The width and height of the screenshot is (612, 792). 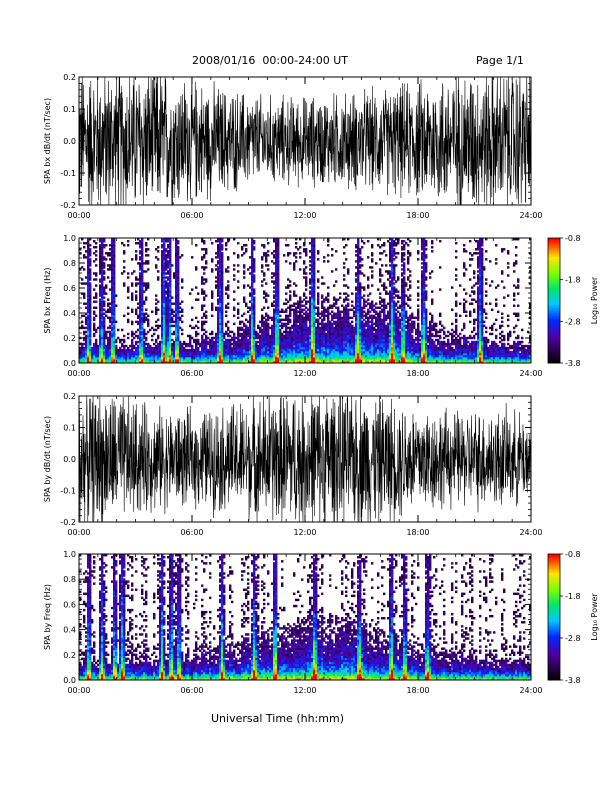 I want to click on x-tick-label: 18:00, so click(x=417, y=215).